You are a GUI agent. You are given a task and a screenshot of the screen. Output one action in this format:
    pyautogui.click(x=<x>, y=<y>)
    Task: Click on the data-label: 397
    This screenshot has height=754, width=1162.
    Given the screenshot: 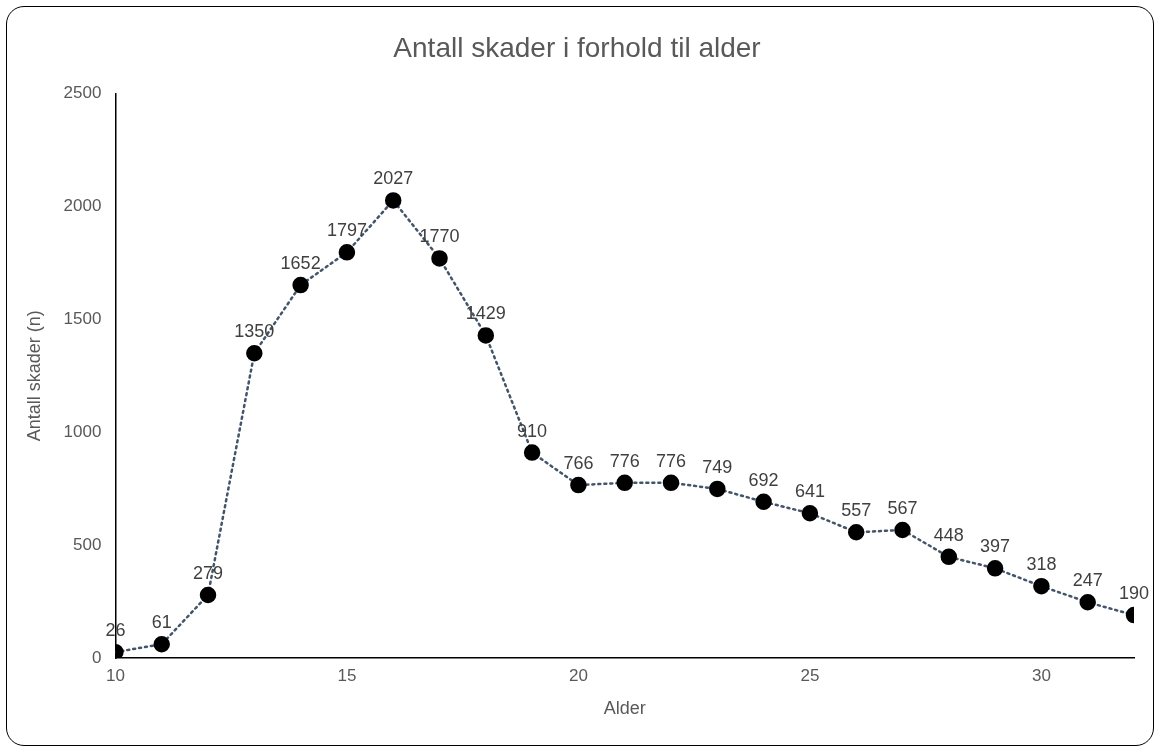 What is the action you would take?
    pyautogui.click(x=995, y=546)
    